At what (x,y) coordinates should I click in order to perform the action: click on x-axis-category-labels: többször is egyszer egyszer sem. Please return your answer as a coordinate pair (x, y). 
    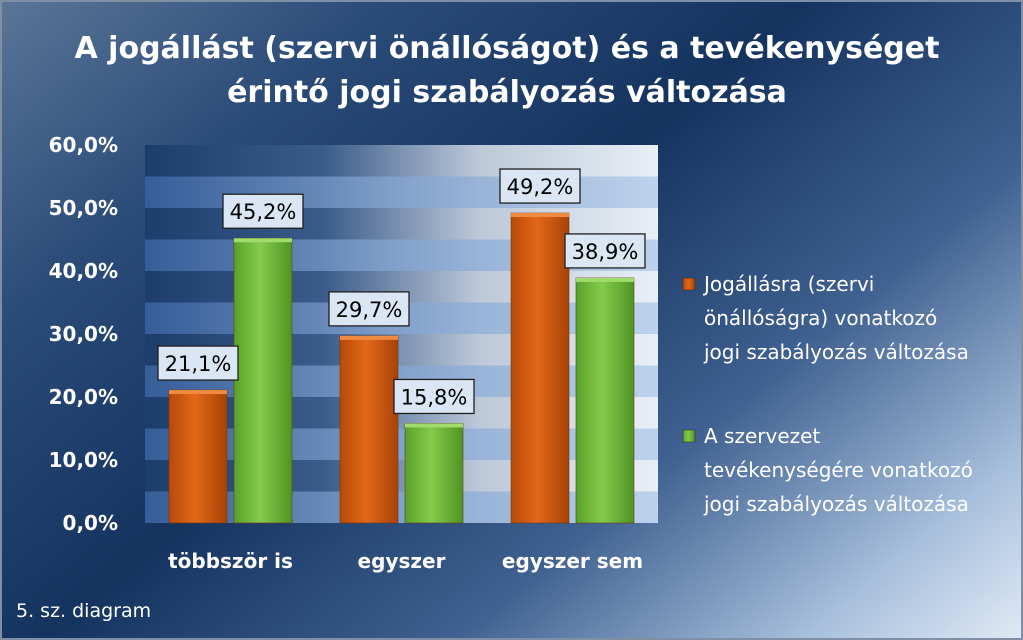
    Looking at the image, I should click on (405, 561).